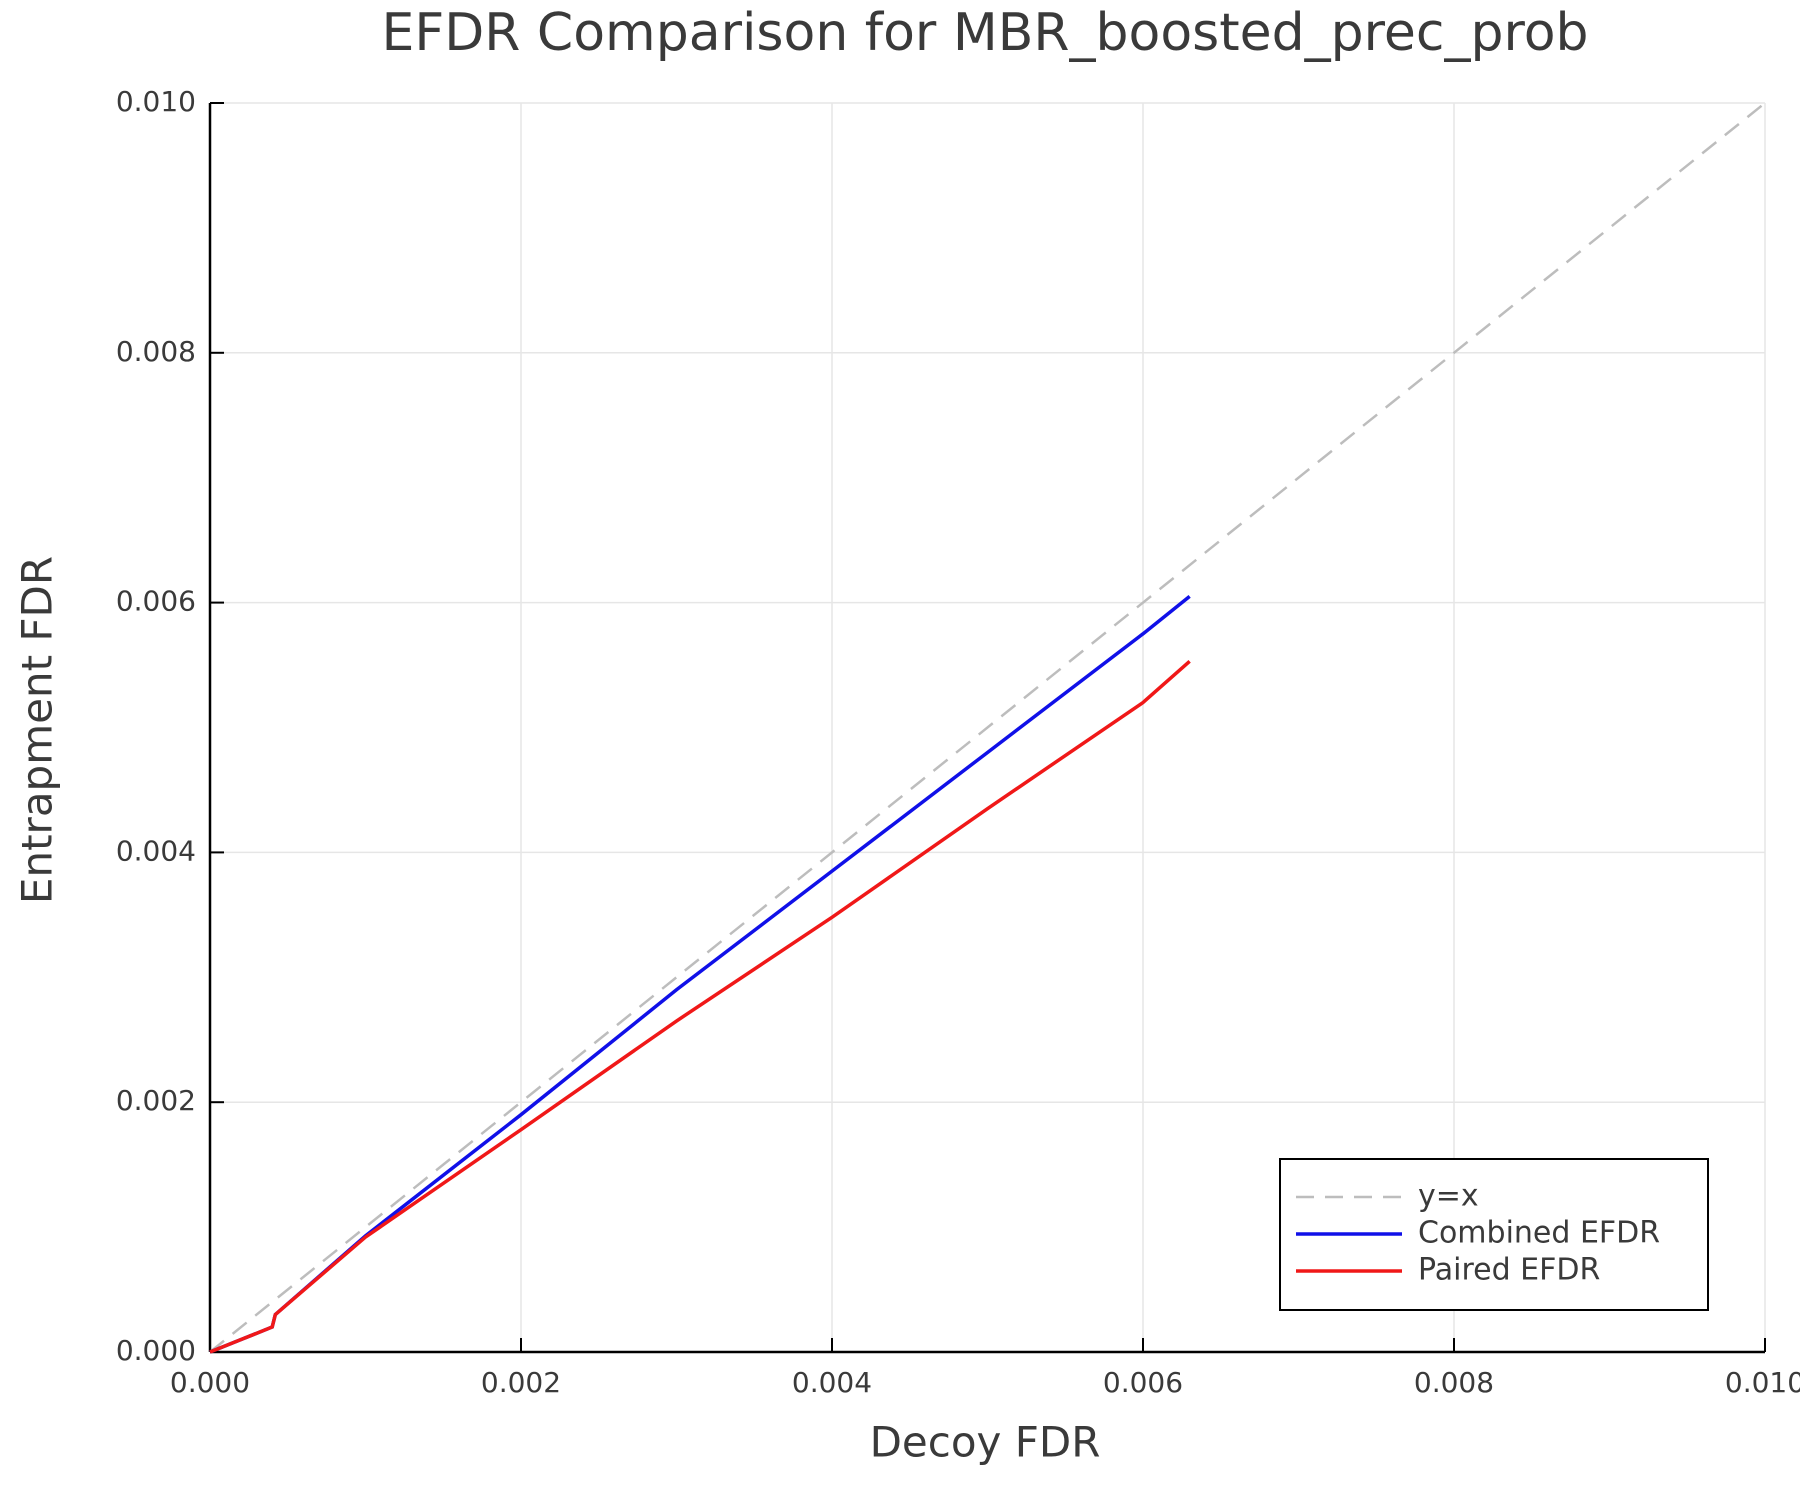  Describe the element at coordinates (156, 1350) in the screenshot. I see `y-tick-label: 0.000` at that location.